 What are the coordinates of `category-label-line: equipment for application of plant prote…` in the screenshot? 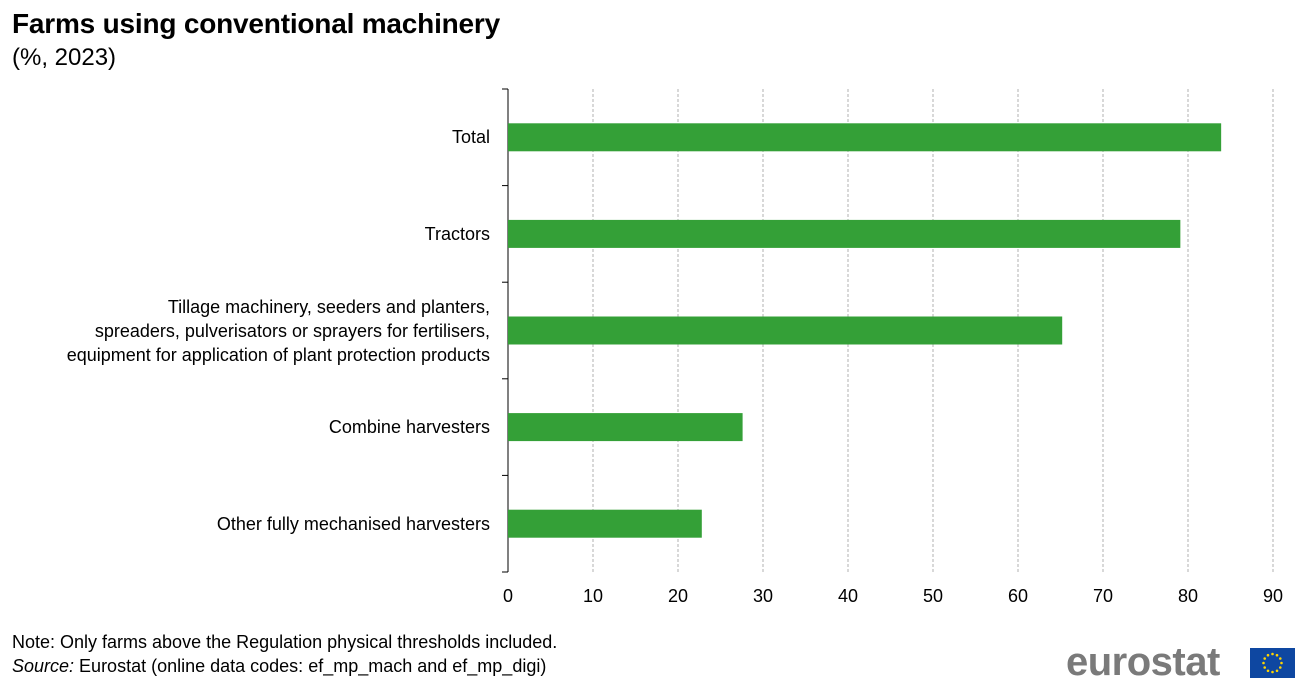 It's located at (278, 354).